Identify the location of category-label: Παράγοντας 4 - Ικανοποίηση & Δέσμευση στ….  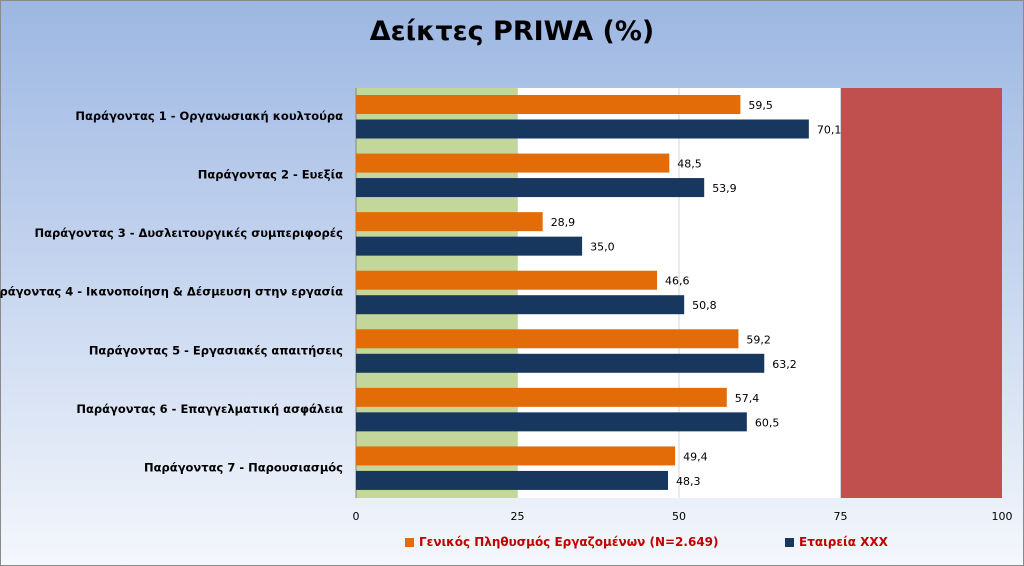
(171, 292).